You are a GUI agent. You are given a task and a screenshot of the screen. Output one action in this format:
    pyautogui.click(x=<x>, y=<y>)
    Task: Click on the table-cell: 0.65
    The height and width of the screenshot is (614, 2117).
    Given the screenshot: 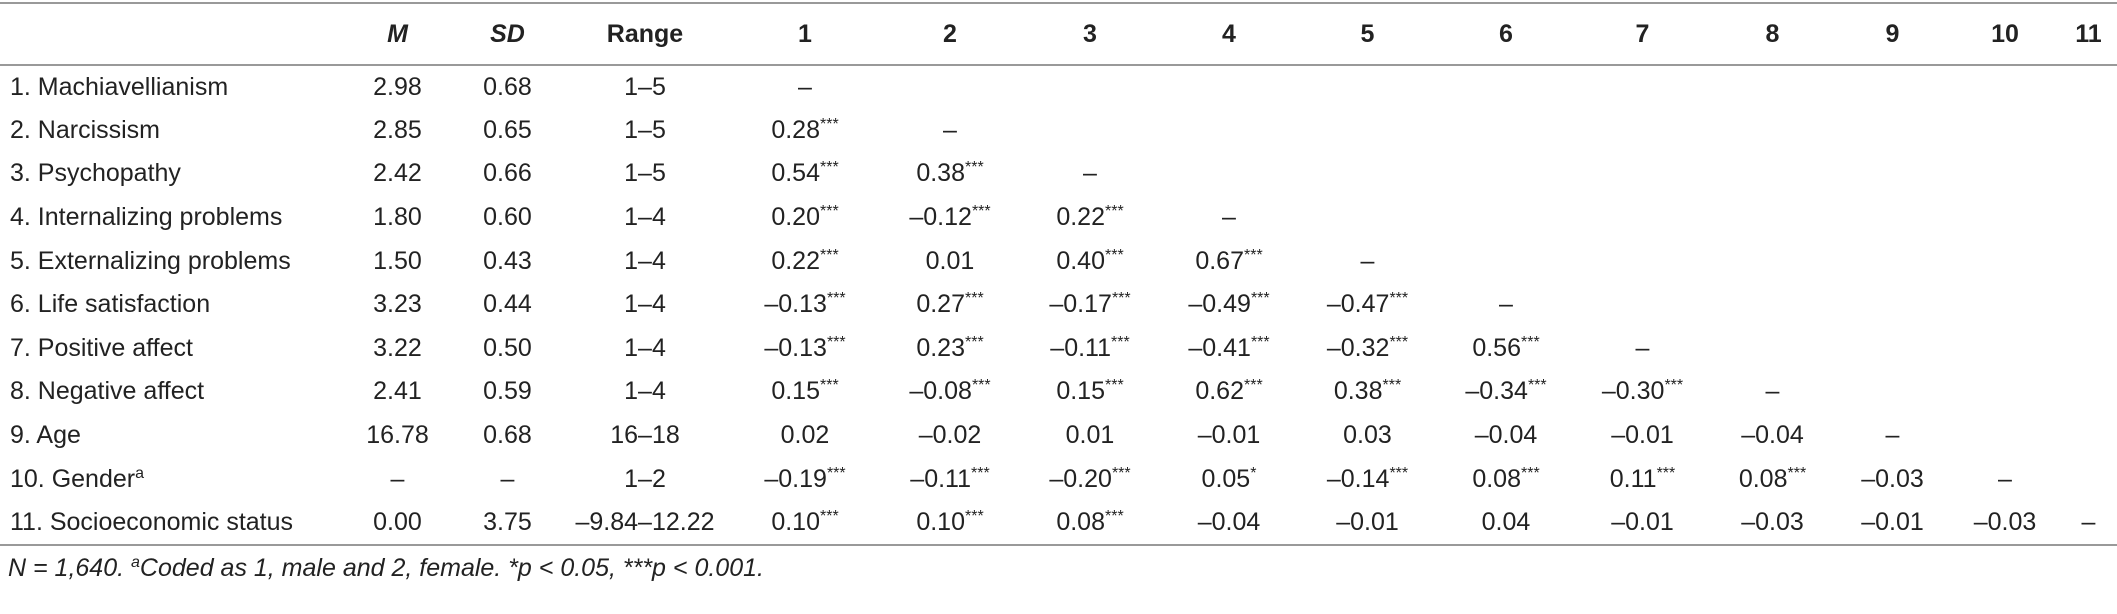 What is the action you would take?
    pyautogui.click(x=507, y=129)
    